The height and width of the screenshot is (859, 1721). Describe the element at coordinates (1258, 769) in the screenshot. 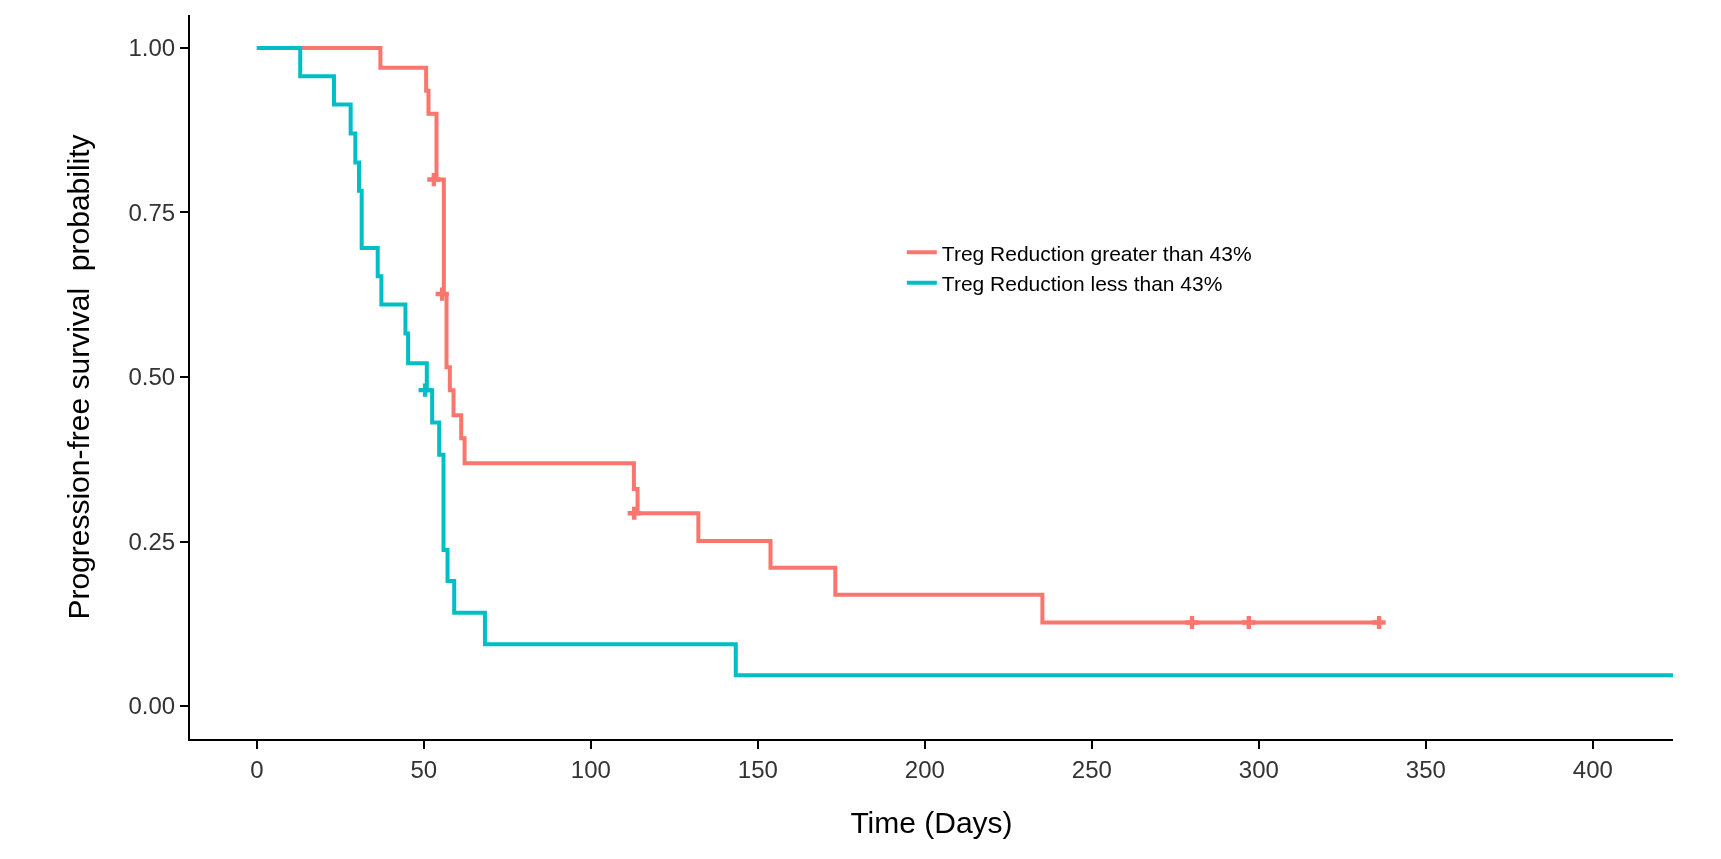

I see `x-tick-label: 300` at that location.